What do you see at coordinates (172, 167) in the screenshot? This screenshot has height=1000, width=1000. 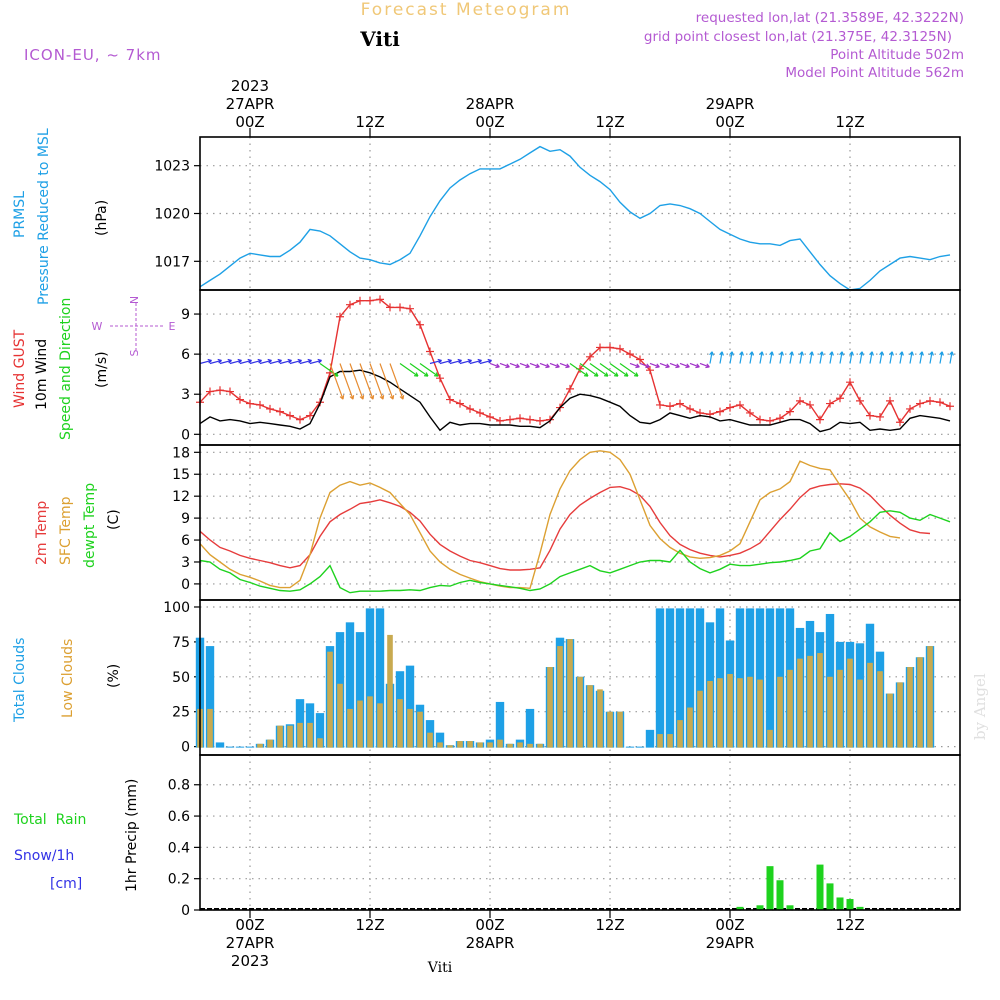 I see `y-tick-label: 1023` at bounding box center [172, 167].